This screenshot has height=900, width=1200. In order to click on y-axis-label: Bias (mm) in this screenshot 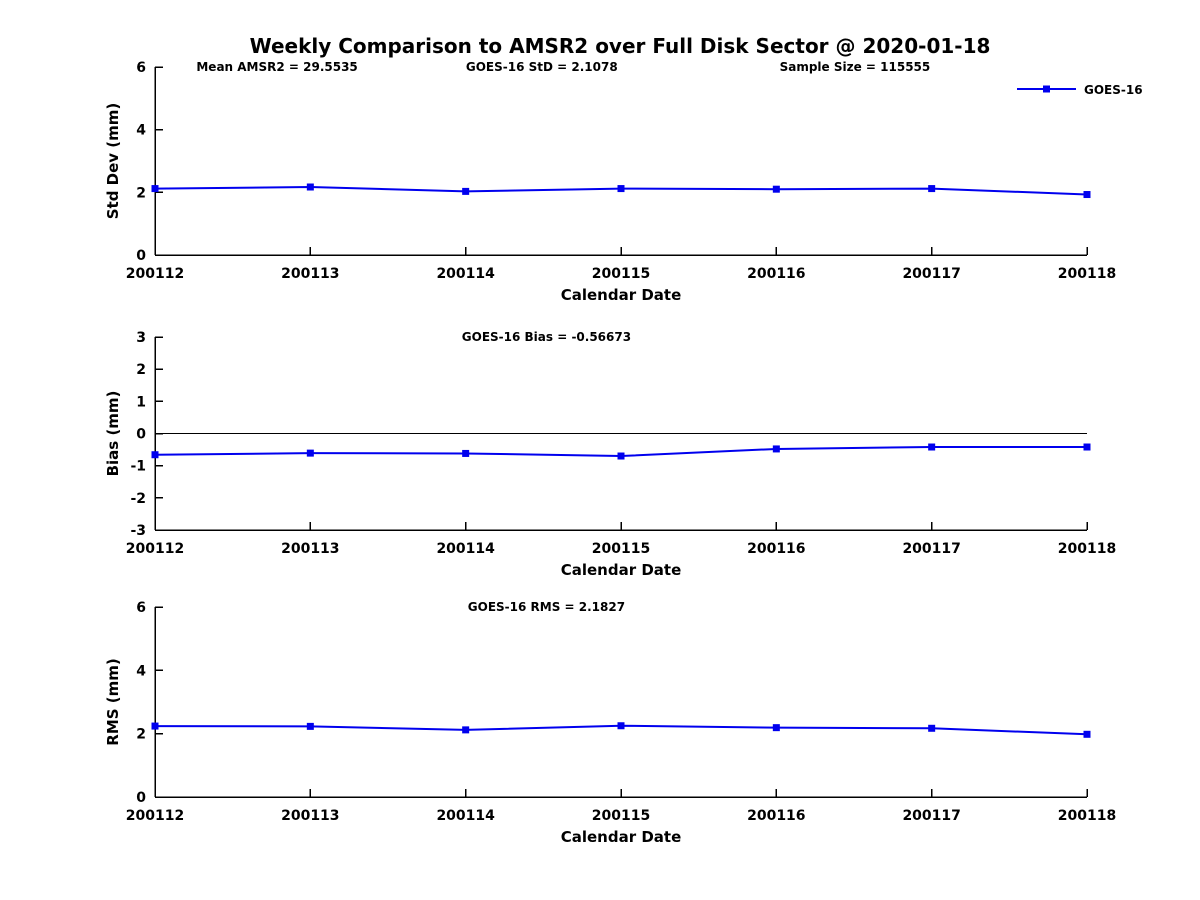, I will do `click(113, 434)`.